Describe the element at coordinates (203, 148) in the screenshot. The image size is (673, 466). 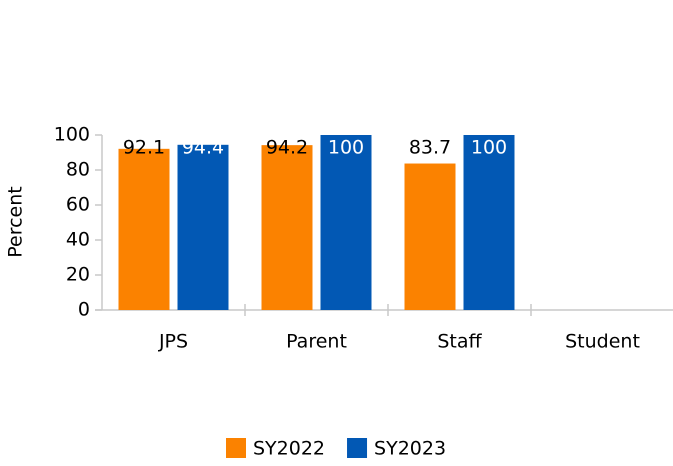
I see `data-label: 94.4` at that location.